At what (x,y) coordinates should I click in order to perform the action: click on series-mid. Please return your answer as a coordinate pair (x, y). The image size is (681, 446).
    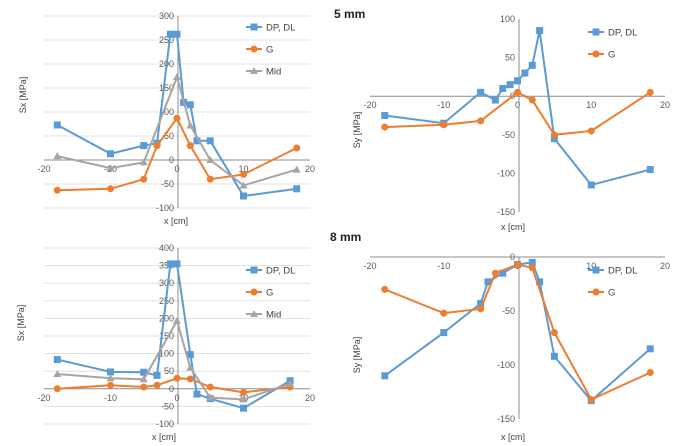
    Looking at the image, I should click on (177, 130).